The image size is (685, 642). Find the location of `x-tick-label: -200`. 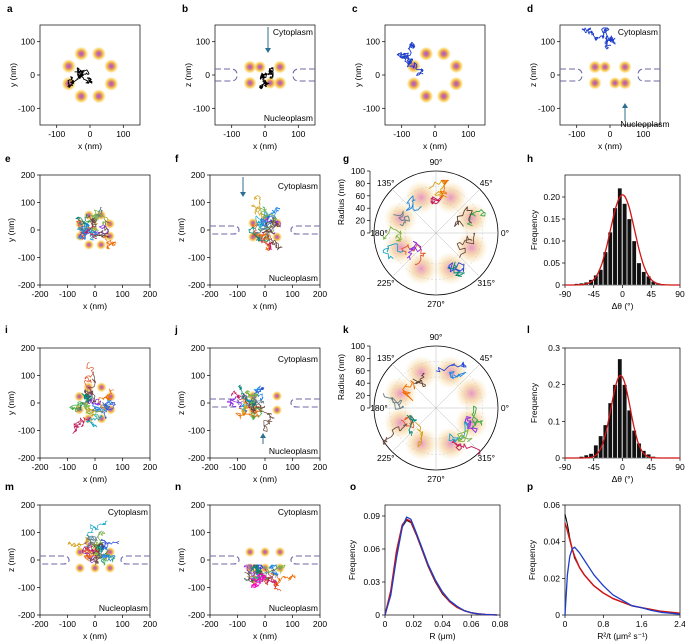

x-tick-label: -200 is located at coordinates (39, 467).